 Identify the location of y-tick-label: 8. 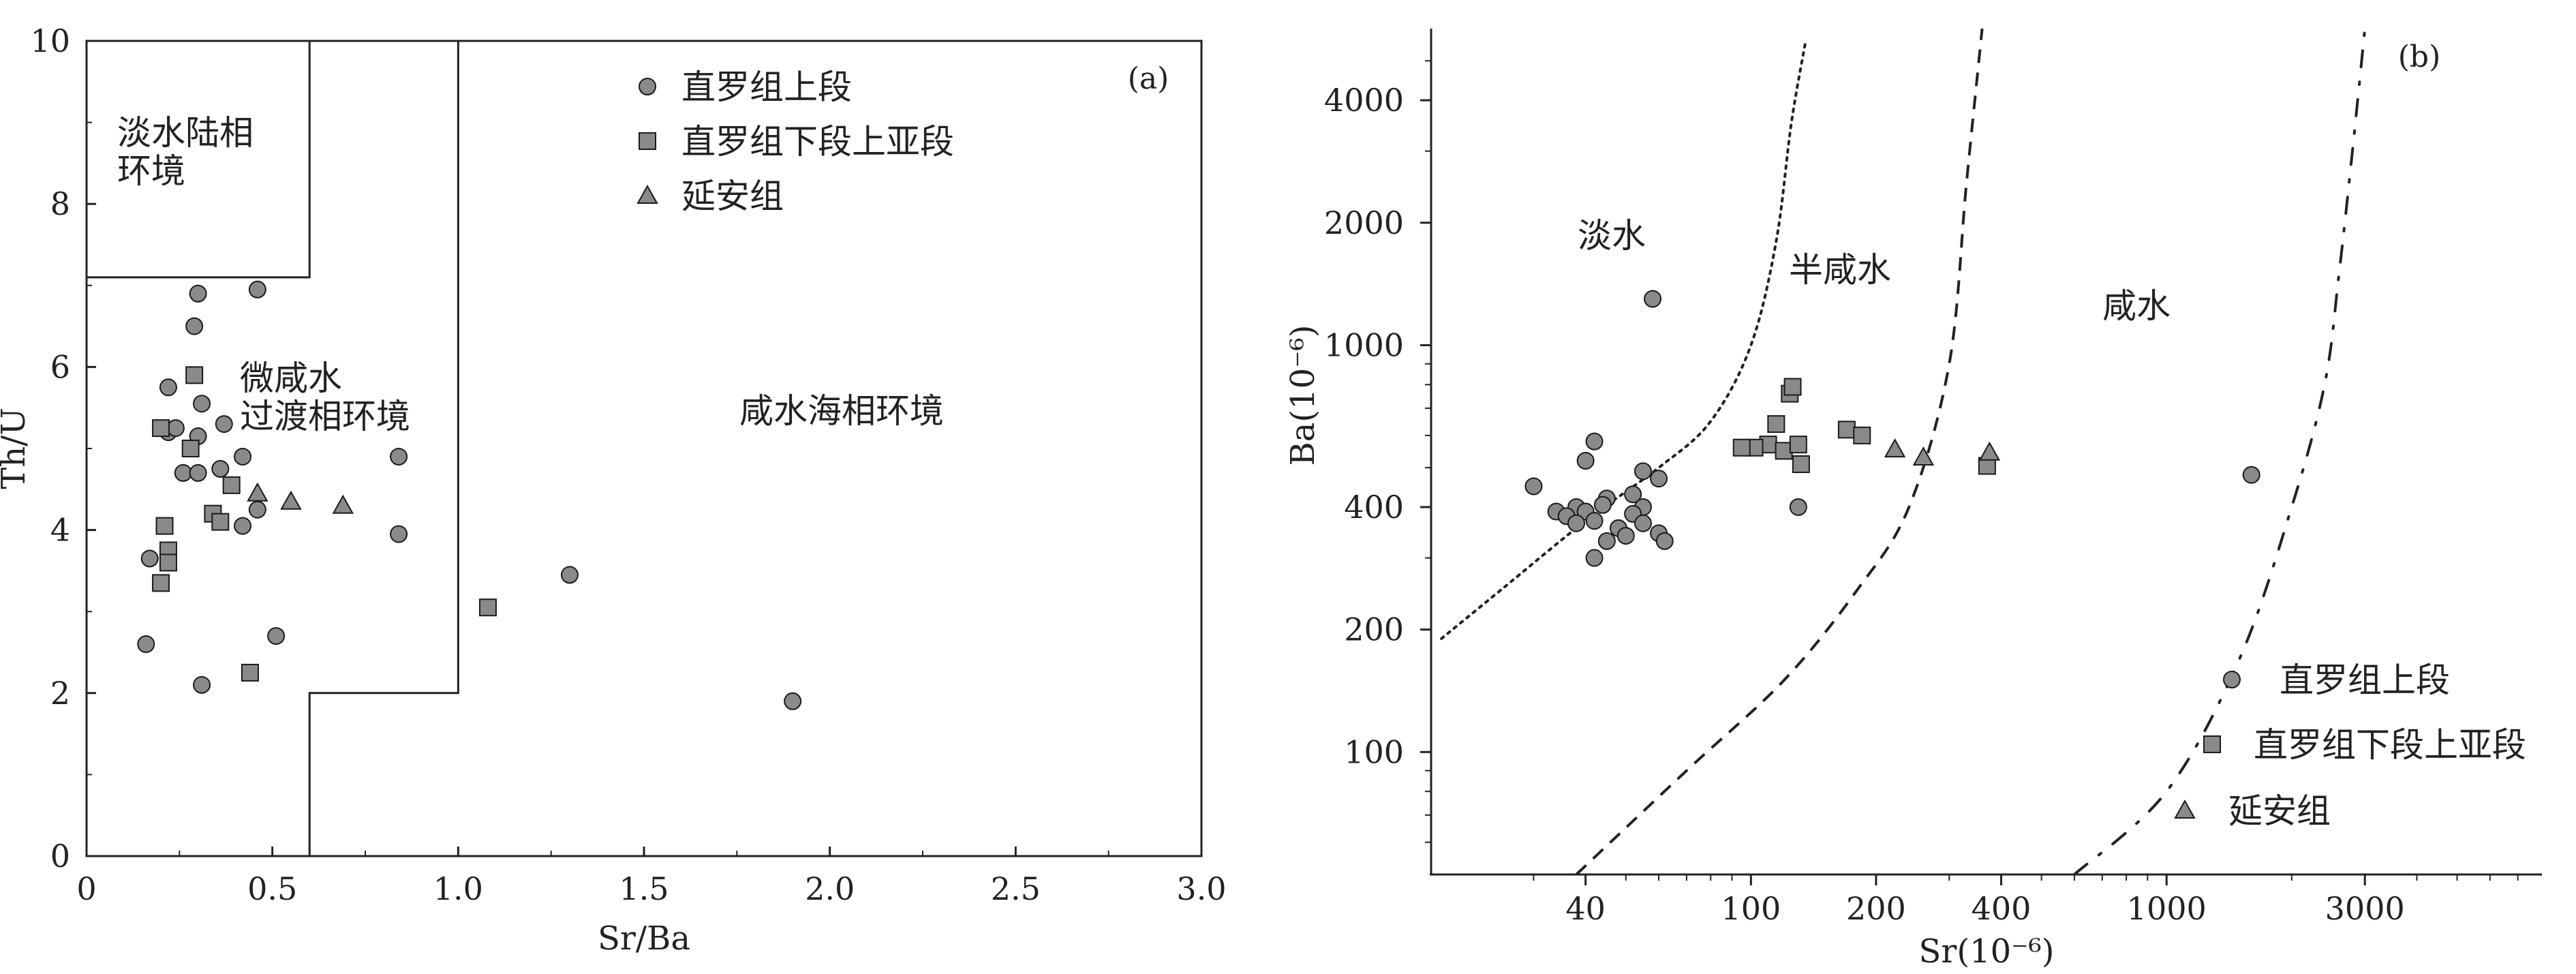
(60, 203).